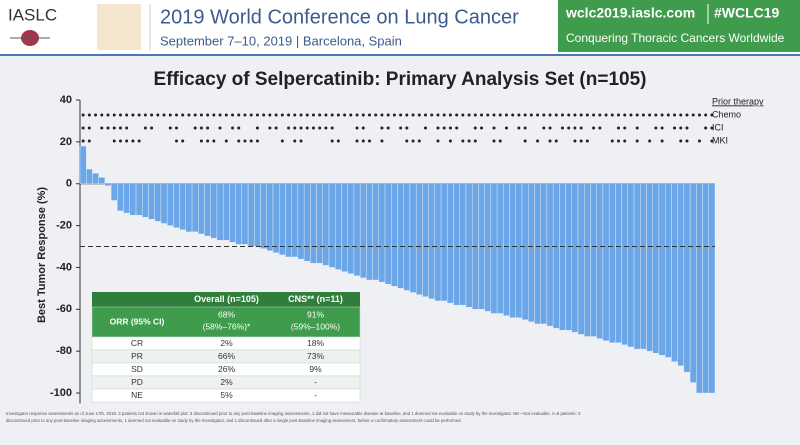 The width and height of the screenshot is (800, 445). Describe the element at coordinates (226, 322) in the screenshot. I see `table-row-bg` at that location.